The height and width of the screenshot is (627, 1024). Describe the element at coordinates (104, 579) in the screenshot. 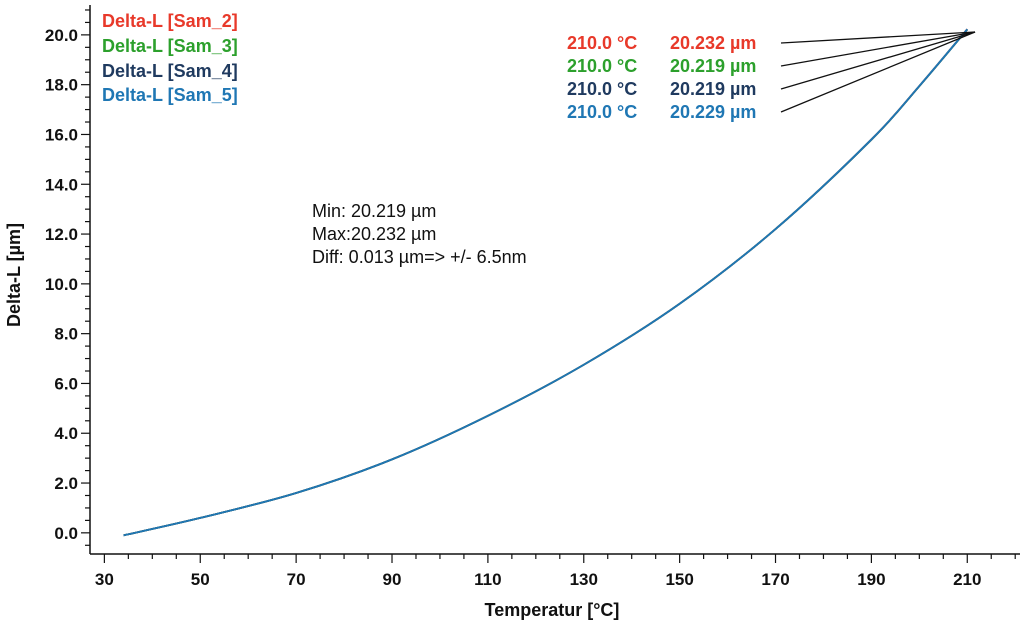

I see `x-tick-label: 30` at that location.